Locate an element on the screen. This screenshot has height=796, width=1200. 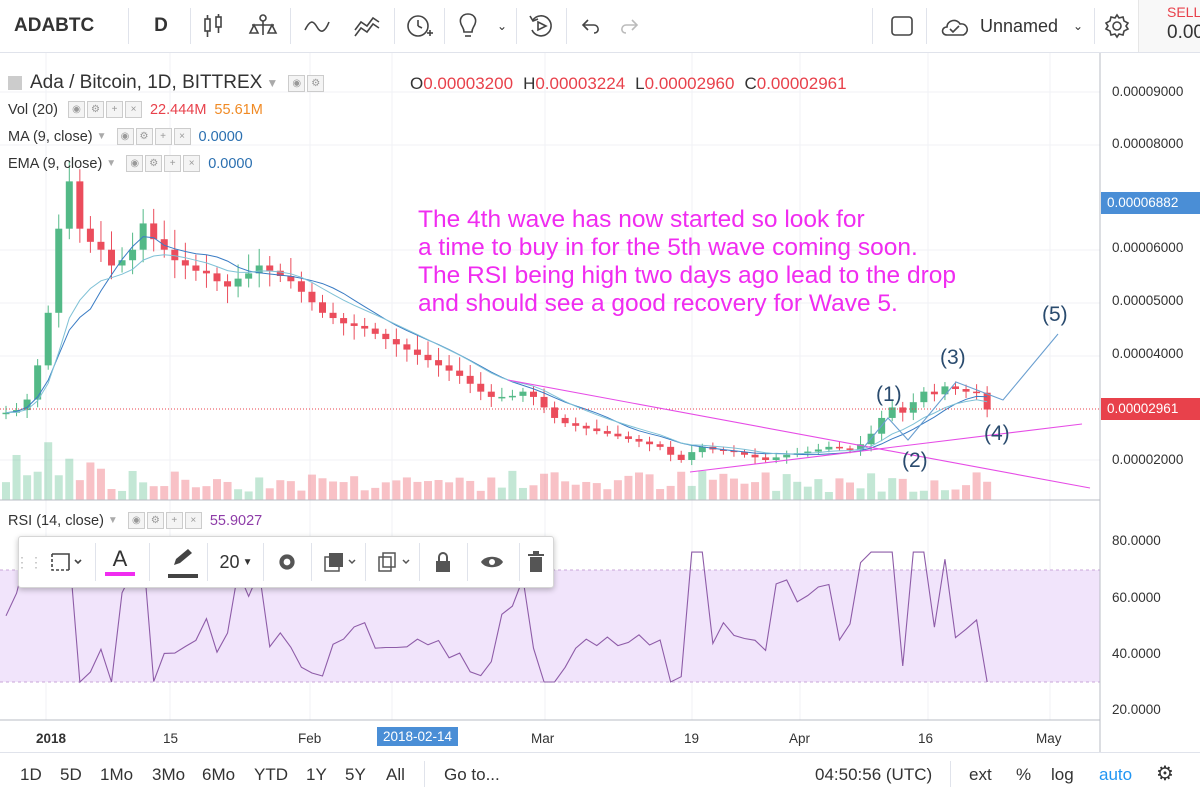
rsi-controls: ◉ ⚙ + × is located at coordinates (164, 520).